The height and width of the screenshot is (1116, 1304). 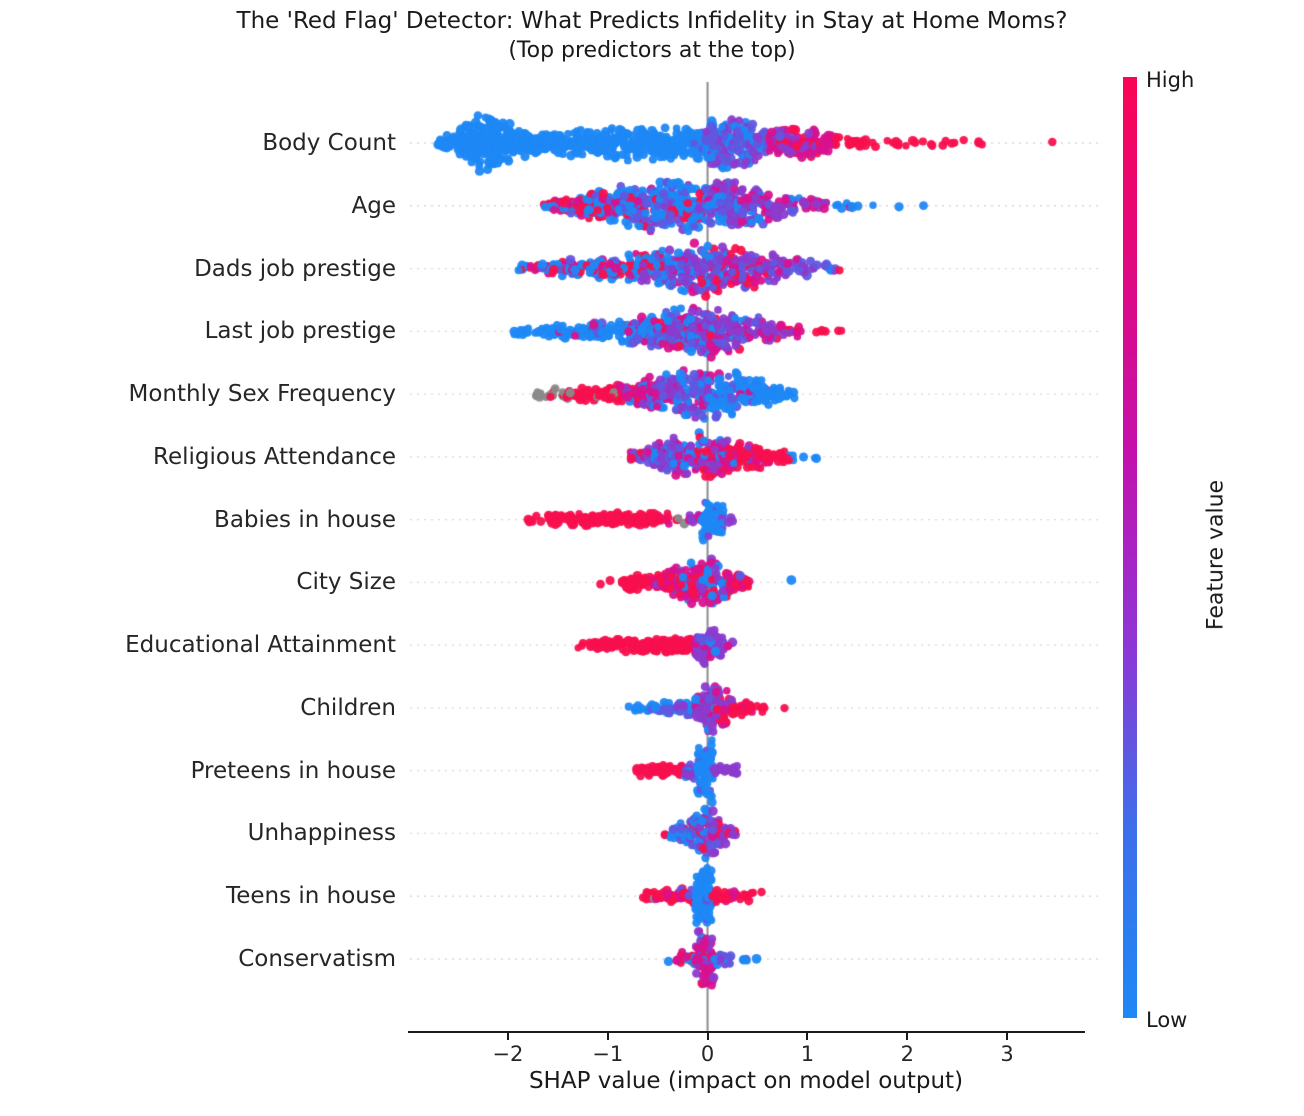 What do you see at coordinates (1130, 547) in the screenshot?
I see `colorbar-gradient` at bounding box center [1130, 547].